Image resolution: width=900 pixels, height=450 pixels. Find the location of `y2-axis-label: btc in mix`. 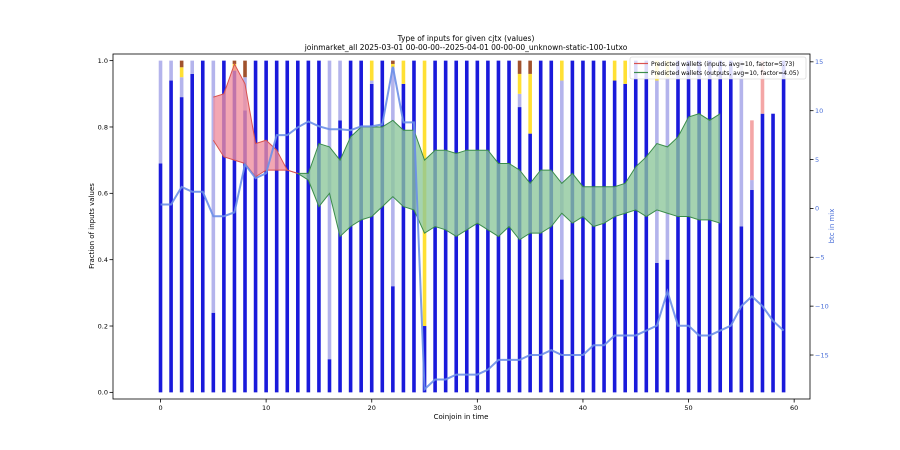

y2-axis-label: btc in mix is located at coordinates (832, 226).